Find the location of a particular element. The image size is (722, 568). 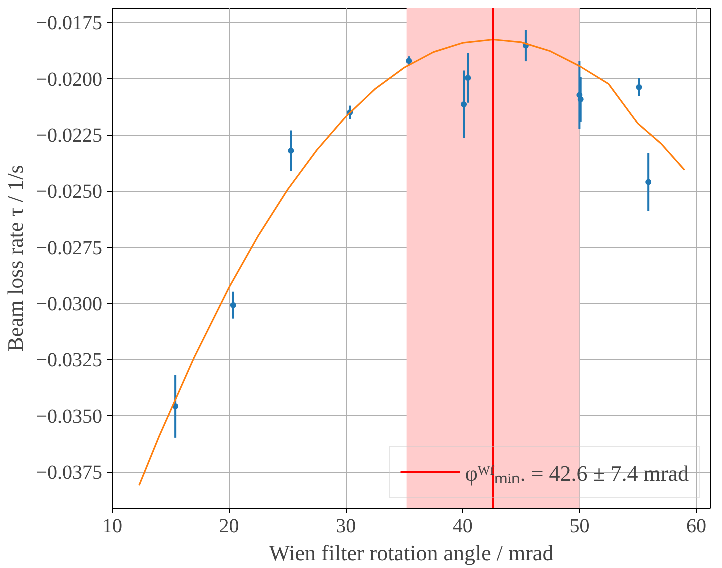

y-tick-label: −0.0350 is located at coordinates (69, 417).